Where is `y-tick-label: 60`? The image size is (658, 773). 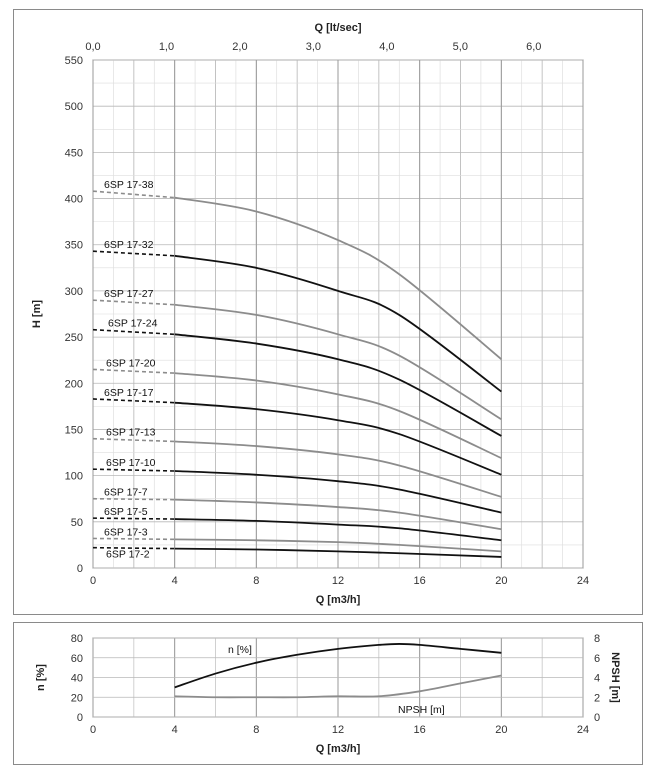
y-tick-label: 60 is located at coordinates (77, 659).